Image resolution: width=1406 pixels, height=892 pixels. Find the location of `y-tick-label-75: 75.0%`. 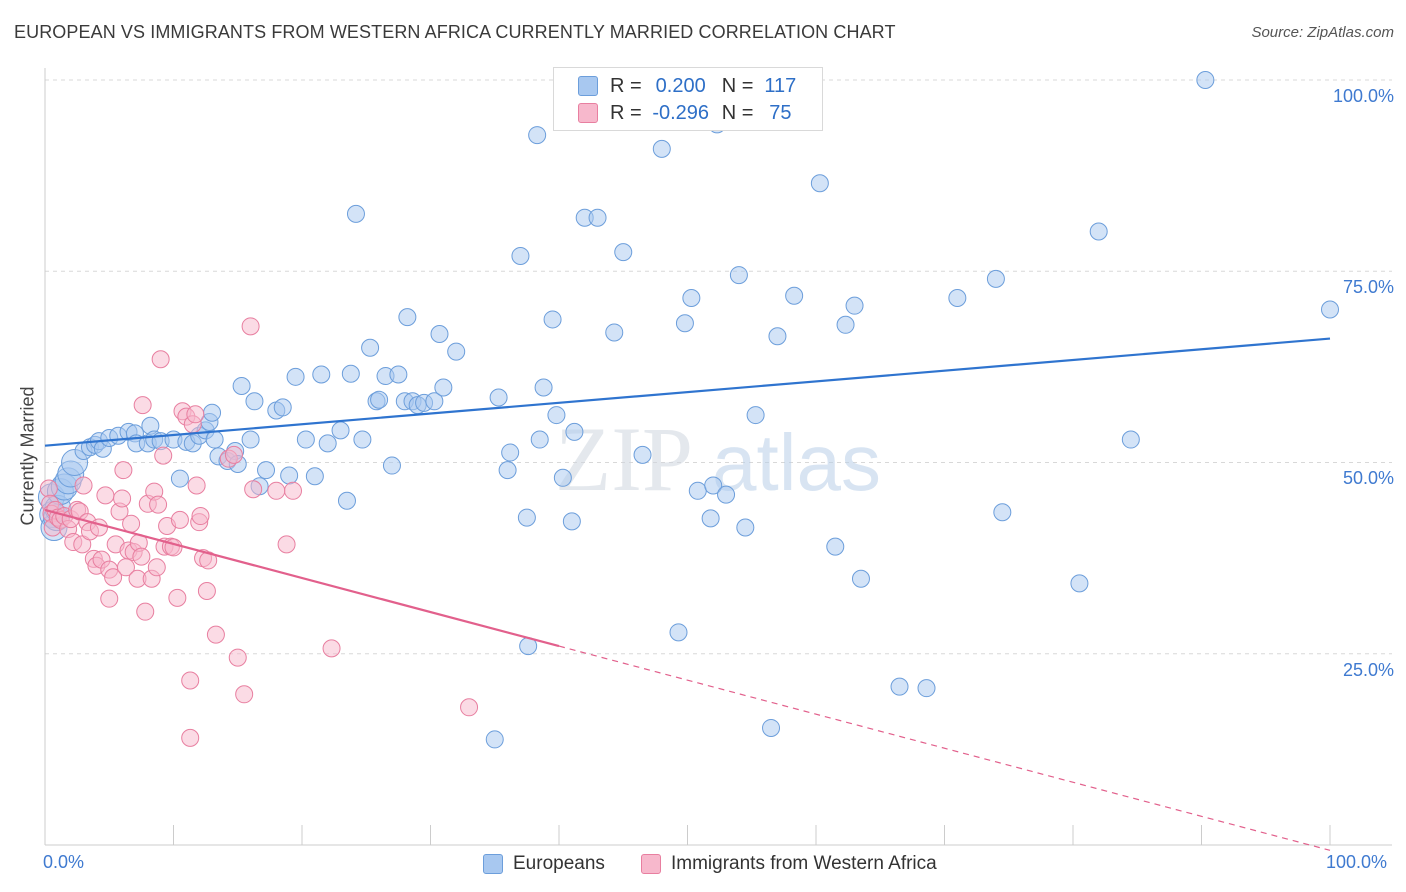

y-tick-label-75: 75.0% is located at coordinates (1368, 287).